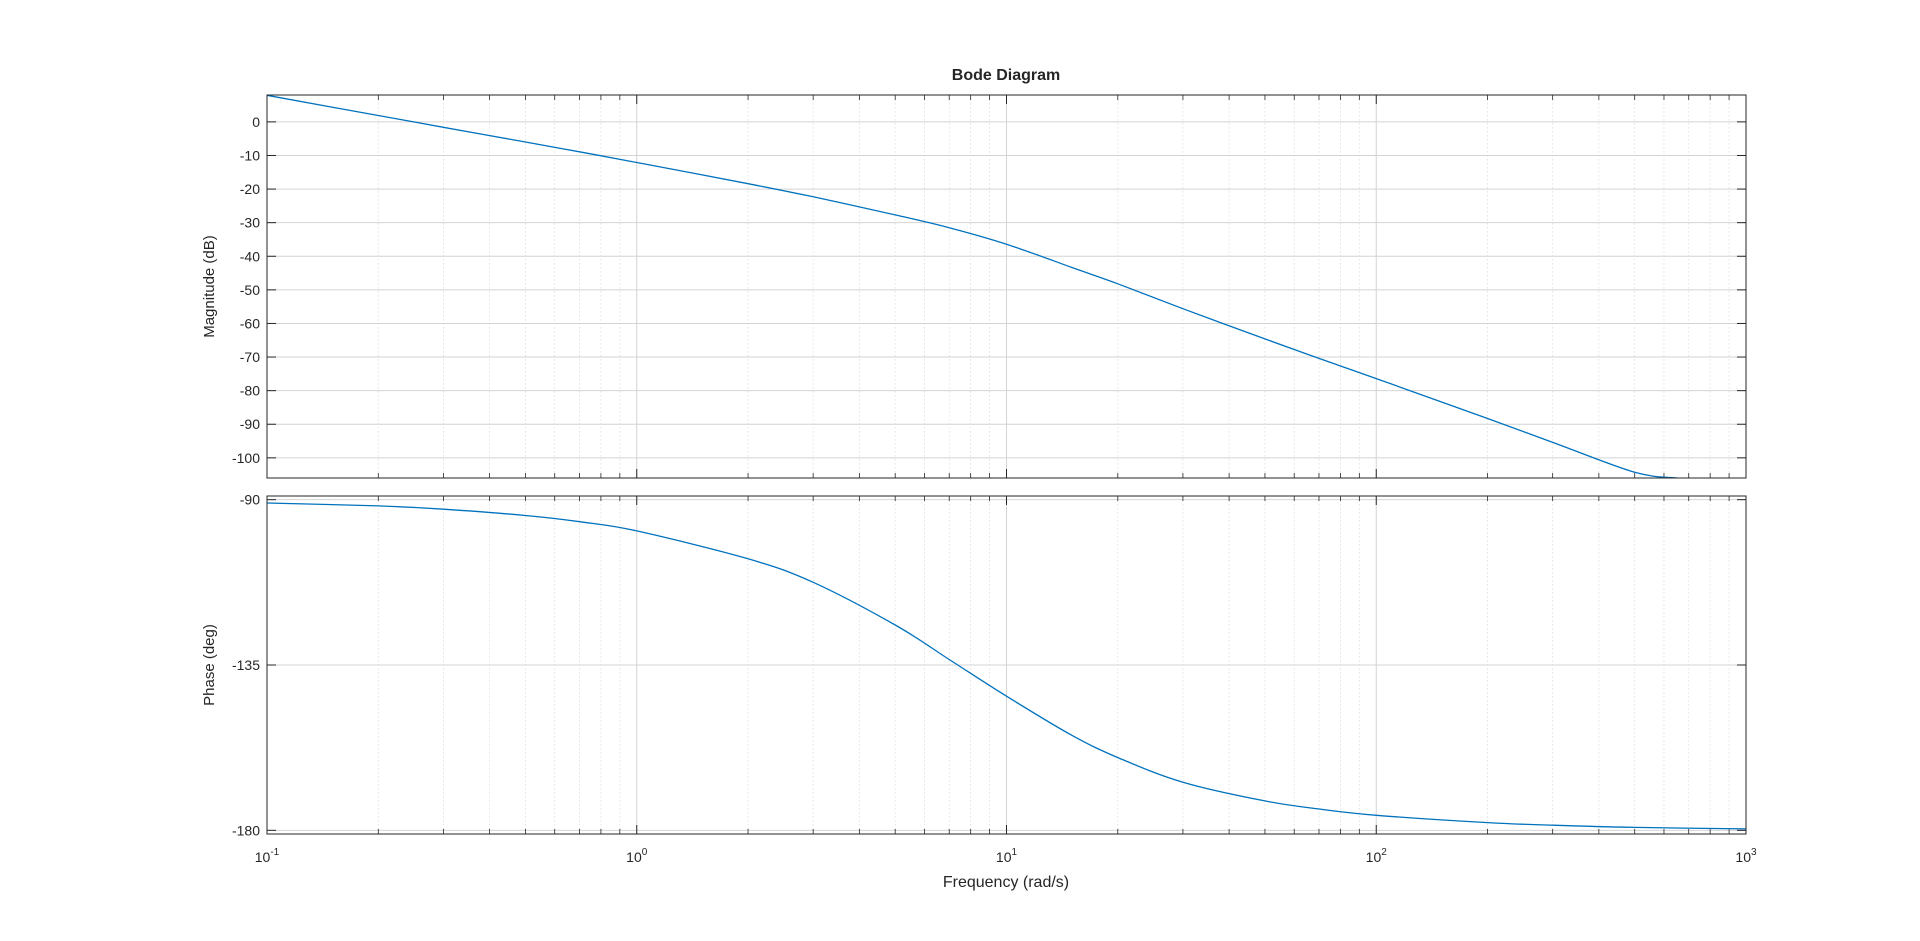 Image resolution: width=1920 pixels, height=941 pixels. What do you see at coordinates (246, 458) in the screenshot?
I see `magnitude-y-tick-label: -100` at bounding box center [246, 458].